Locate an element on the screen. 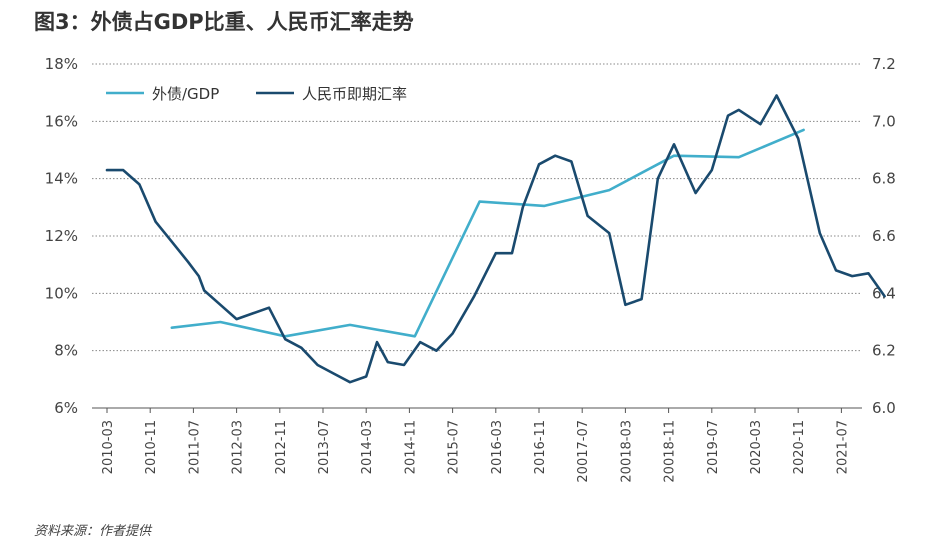  y-left-tick-label: 12% is located at coordinates (61, 236).